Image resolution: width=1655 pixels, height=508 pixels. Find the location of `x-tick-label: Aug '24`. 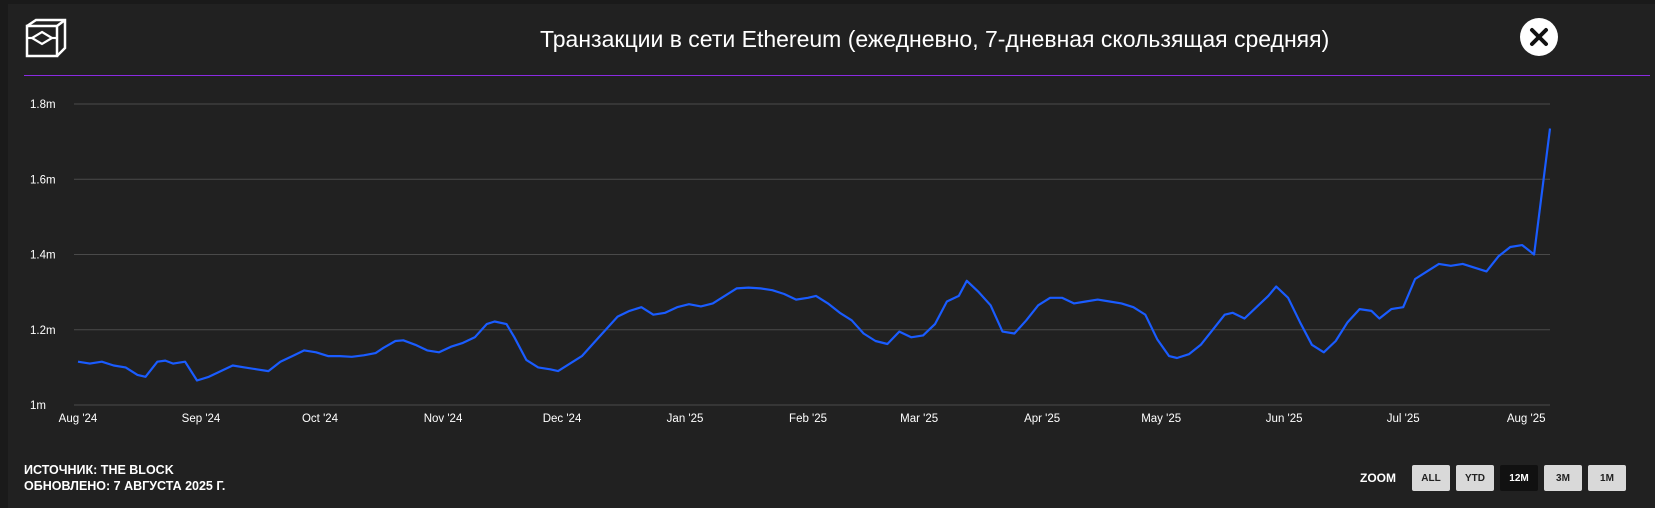

x-tick-label: Aug '24 is located at coordinates (78, 419).